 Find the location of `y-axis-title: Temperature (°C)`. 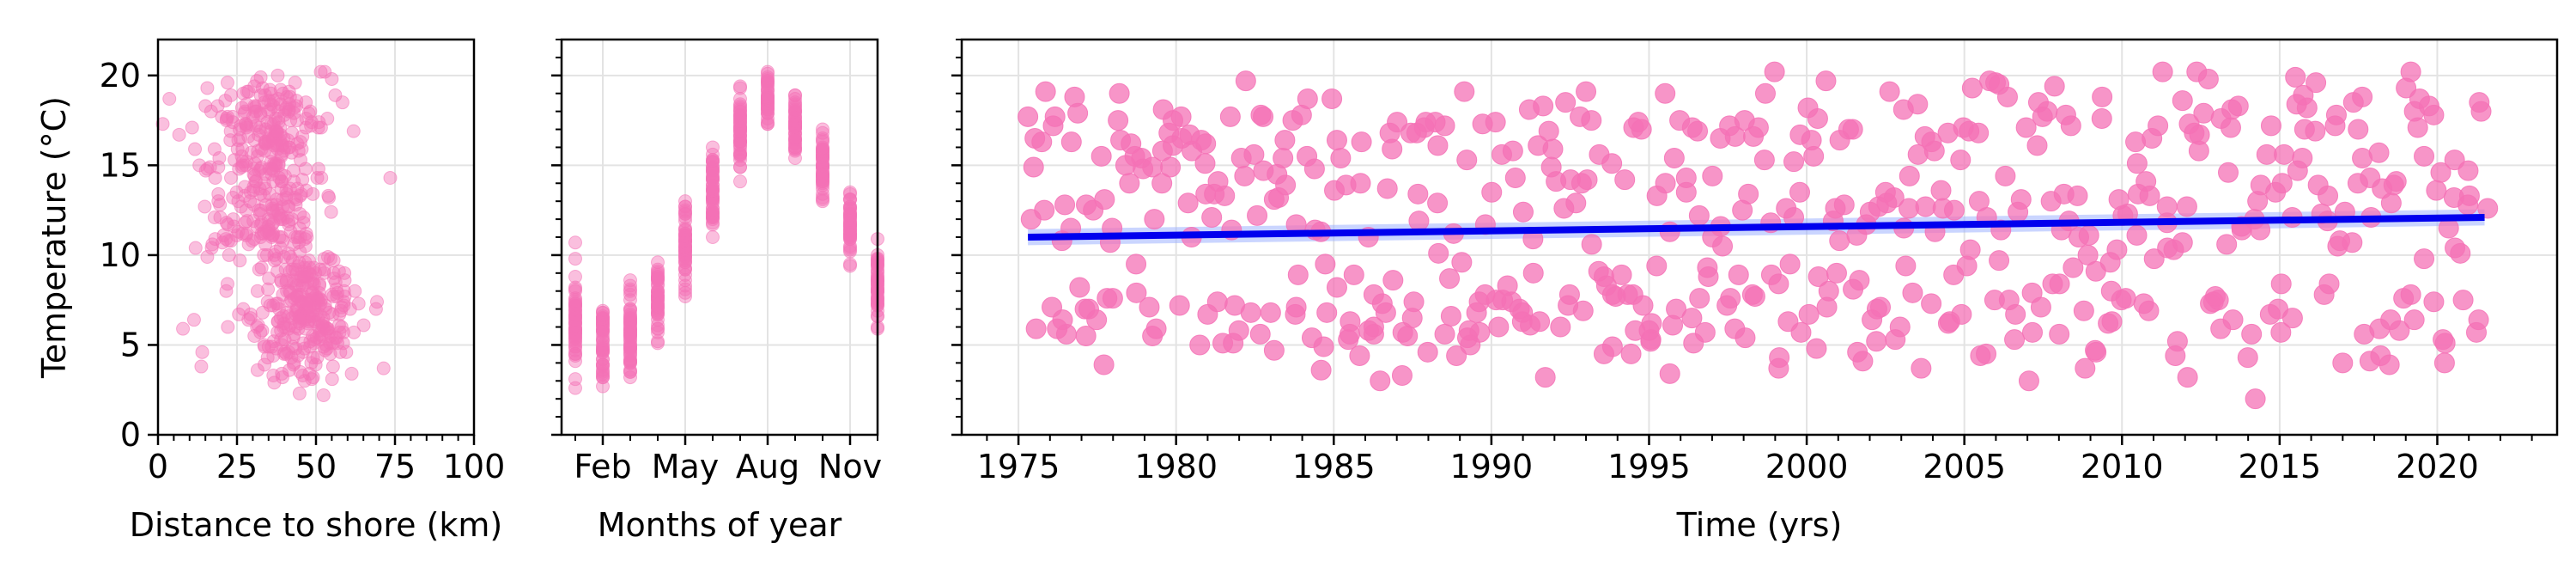

y-axis-title: Temperature (°C) is located at coordinates (54, 237).